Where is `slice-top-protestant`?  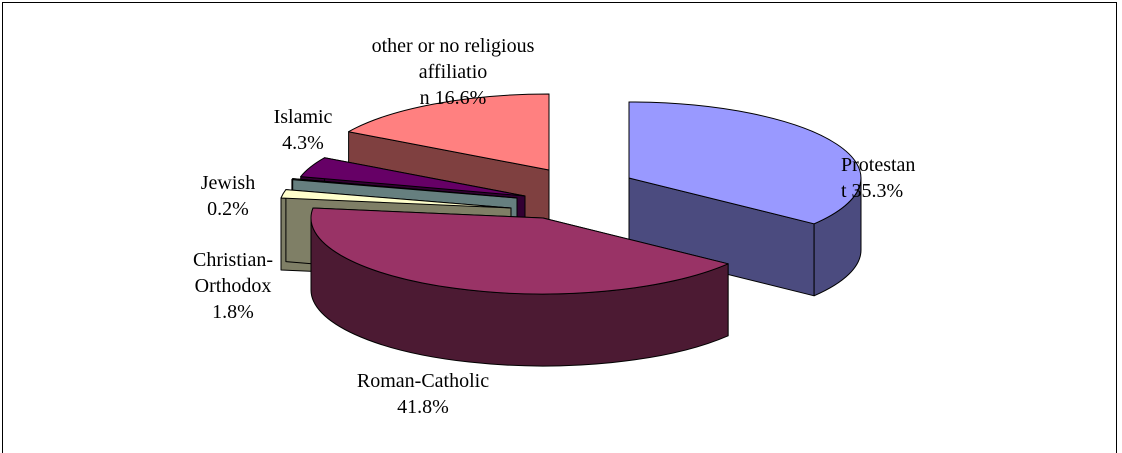 slice-top-protestant is located at coordinates (745, 163).